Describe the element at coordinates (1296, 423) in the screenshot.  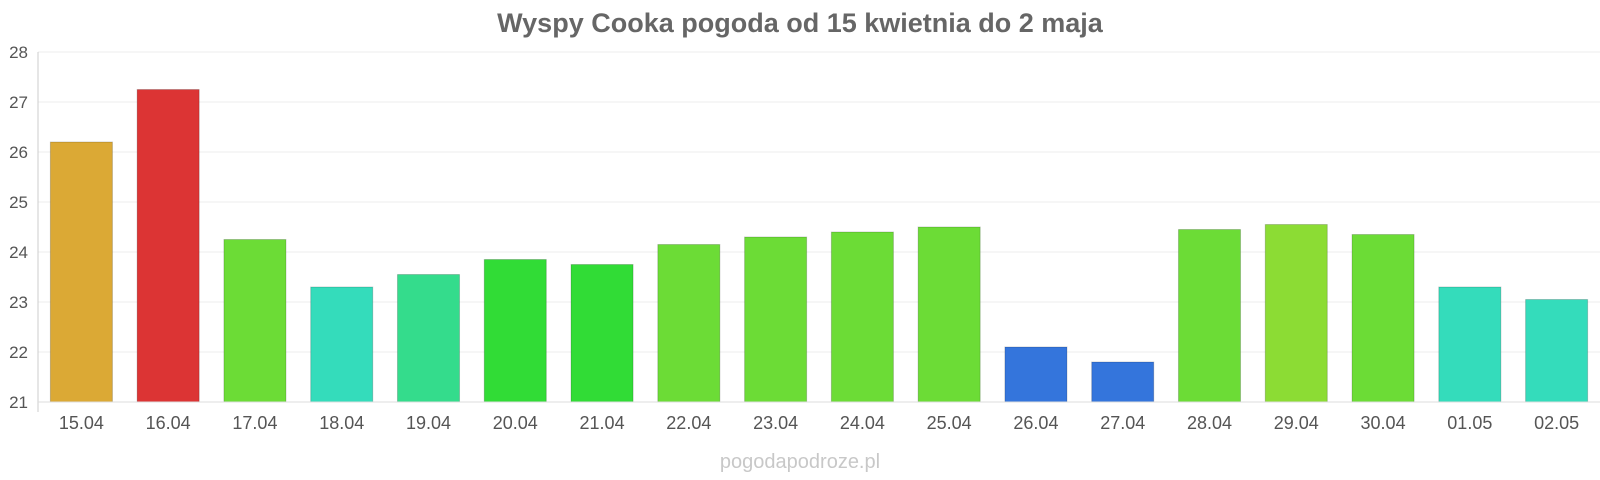
I see `x-tick-label: 29.04` at that location.